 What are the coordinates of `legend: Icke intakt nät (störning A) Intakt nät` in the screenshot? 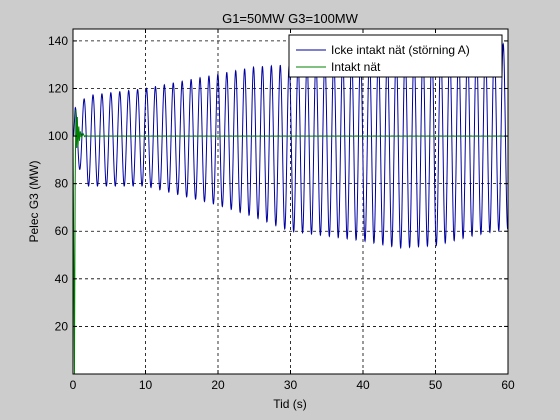 It's located at (395, 56).